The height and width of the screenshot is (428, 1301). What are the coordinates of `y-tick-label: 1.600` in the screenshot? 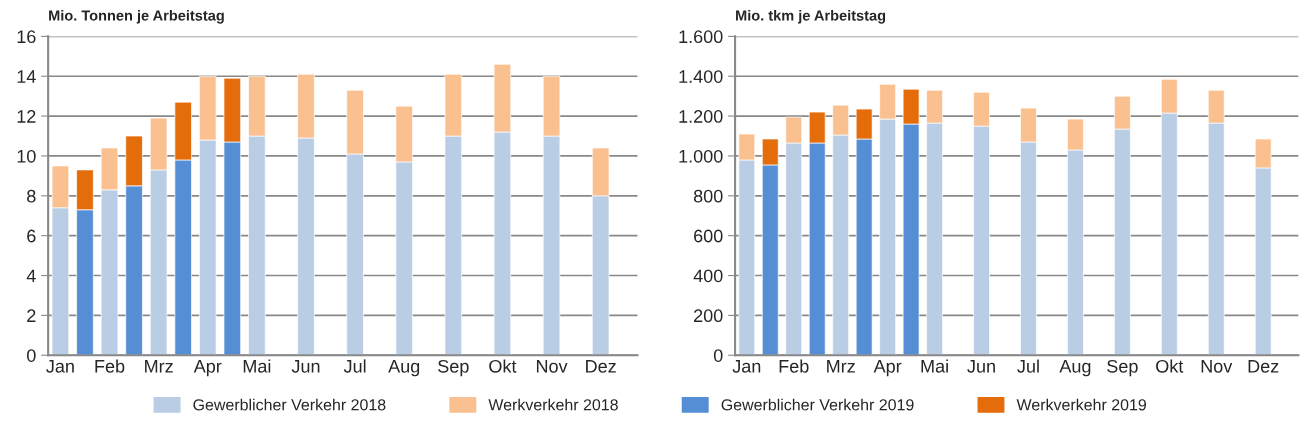 It's located at (701, 37).